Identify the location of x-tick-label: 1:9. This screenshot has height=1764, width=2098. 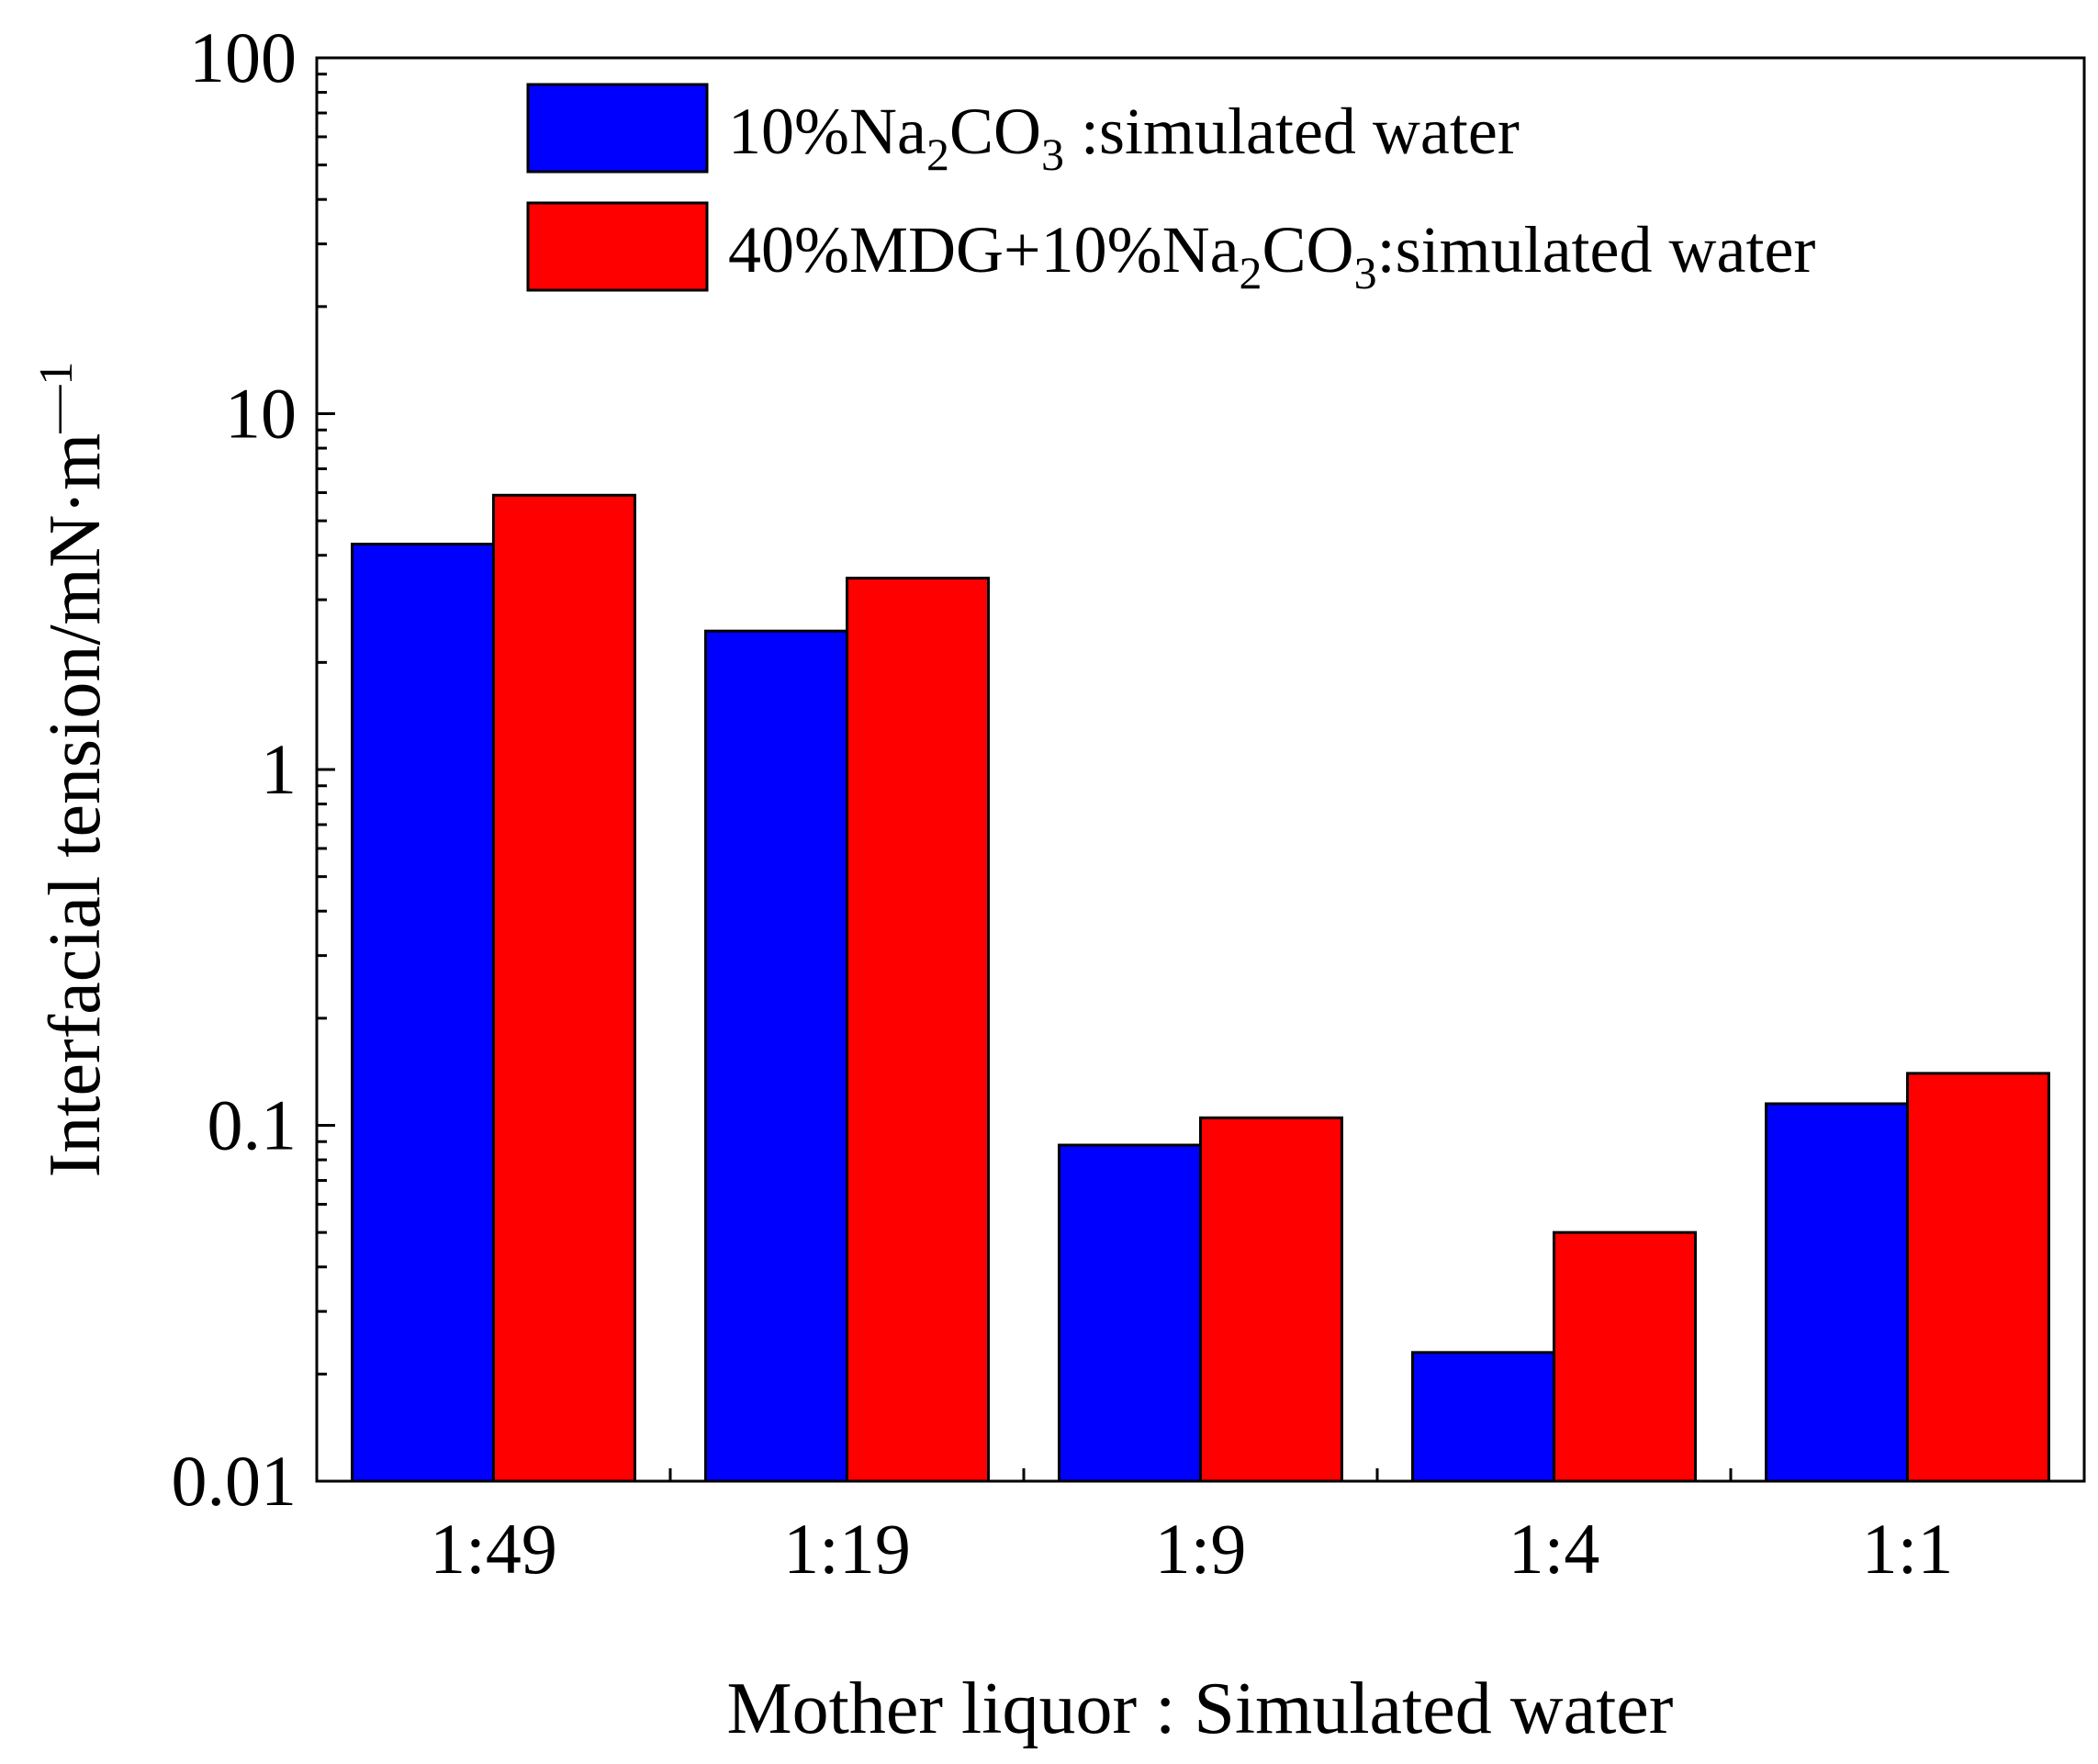
(1201, 1549).